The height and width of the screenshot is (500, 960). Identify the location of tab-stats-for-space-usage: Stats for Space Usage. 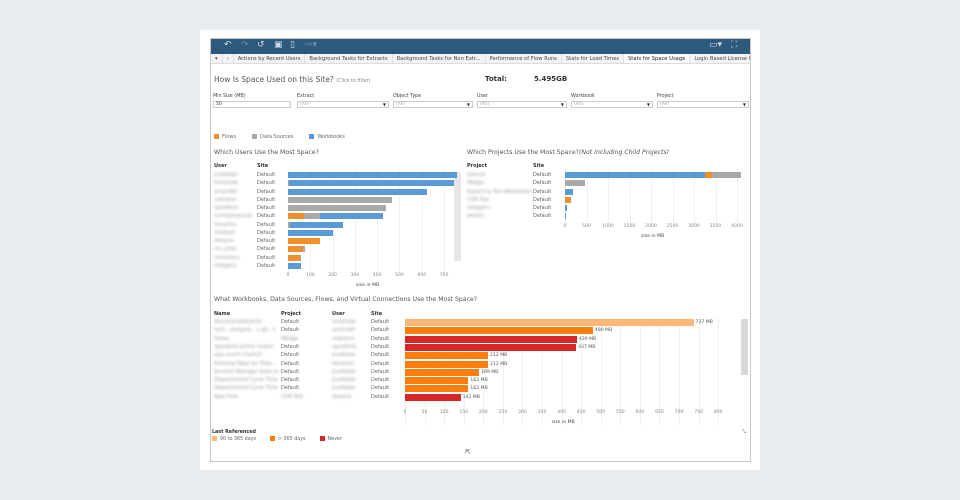
(657, 58).